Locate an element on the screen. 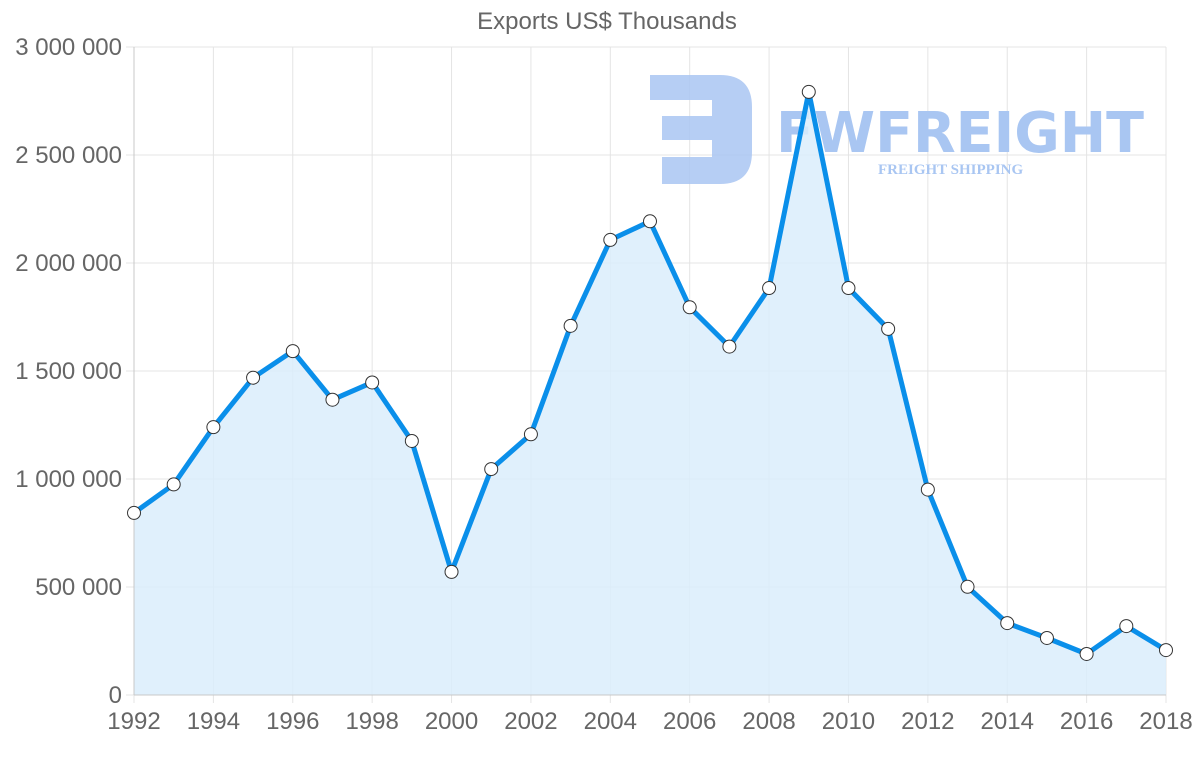 The image size is (1200, 763). watermark-tagline: FREIGHT SHIPPING is located at coordinates (950, 170).